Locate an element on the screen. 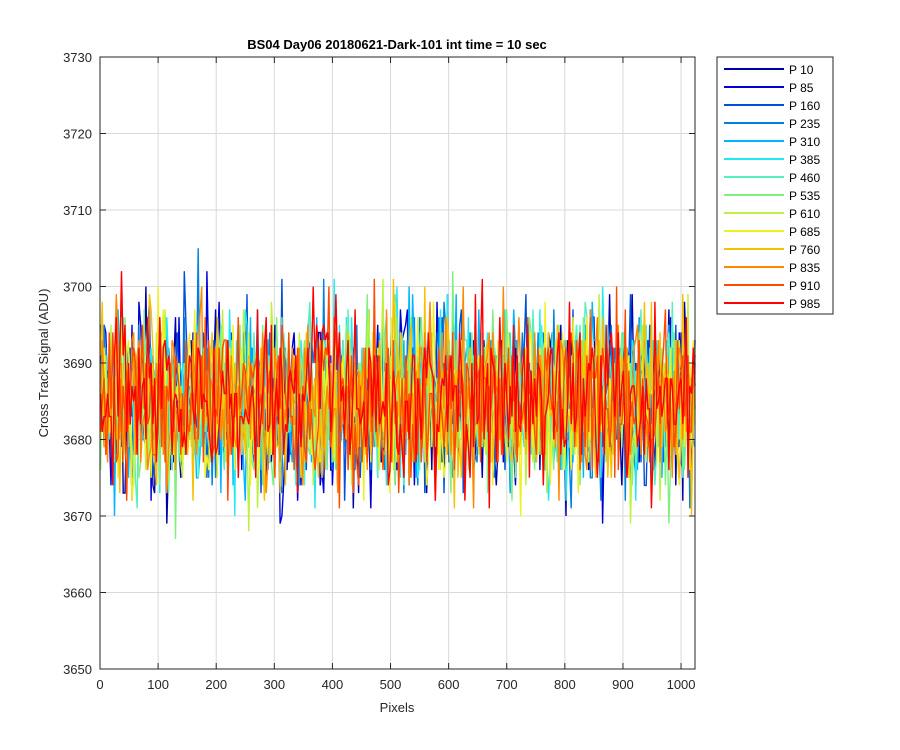  y-tick-label: 3700 is located at coordinates (77, 287).